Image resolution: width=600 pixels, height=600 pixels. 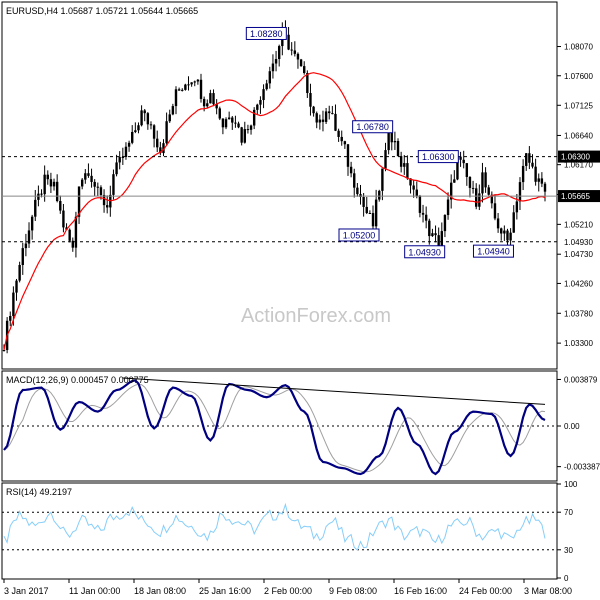 I want to click on price-label: 1.04930, so click(x=424, y=252).